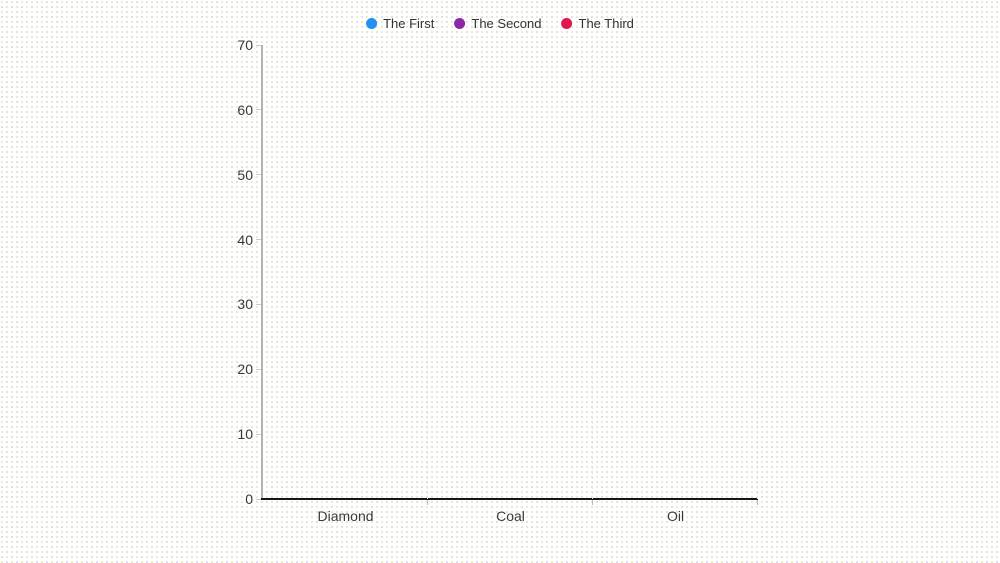 This screenshot has height=563, width=1000. Describe the element at coordinates (510, 516) in the screenshot. I see `x-axis-category-label: Coal` at that location.